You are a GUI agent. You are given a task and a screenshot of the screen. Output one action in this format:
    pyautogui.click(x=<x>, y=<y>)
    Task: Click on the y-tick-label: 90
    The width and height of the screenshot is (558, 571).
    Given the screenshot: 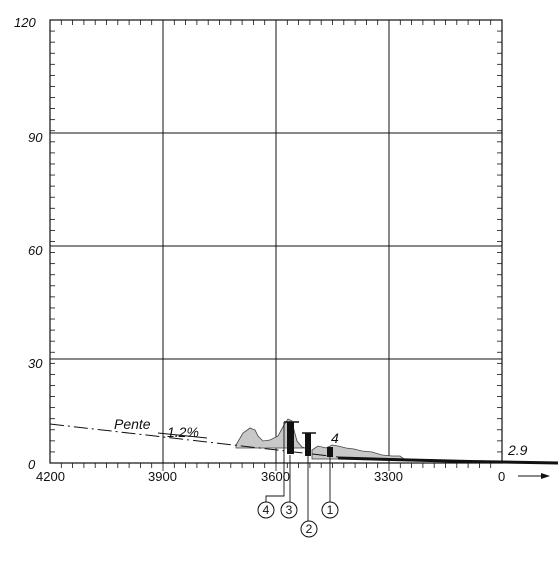 What is the action you would take?
    pyautogui.click(x=35, y=137)
    